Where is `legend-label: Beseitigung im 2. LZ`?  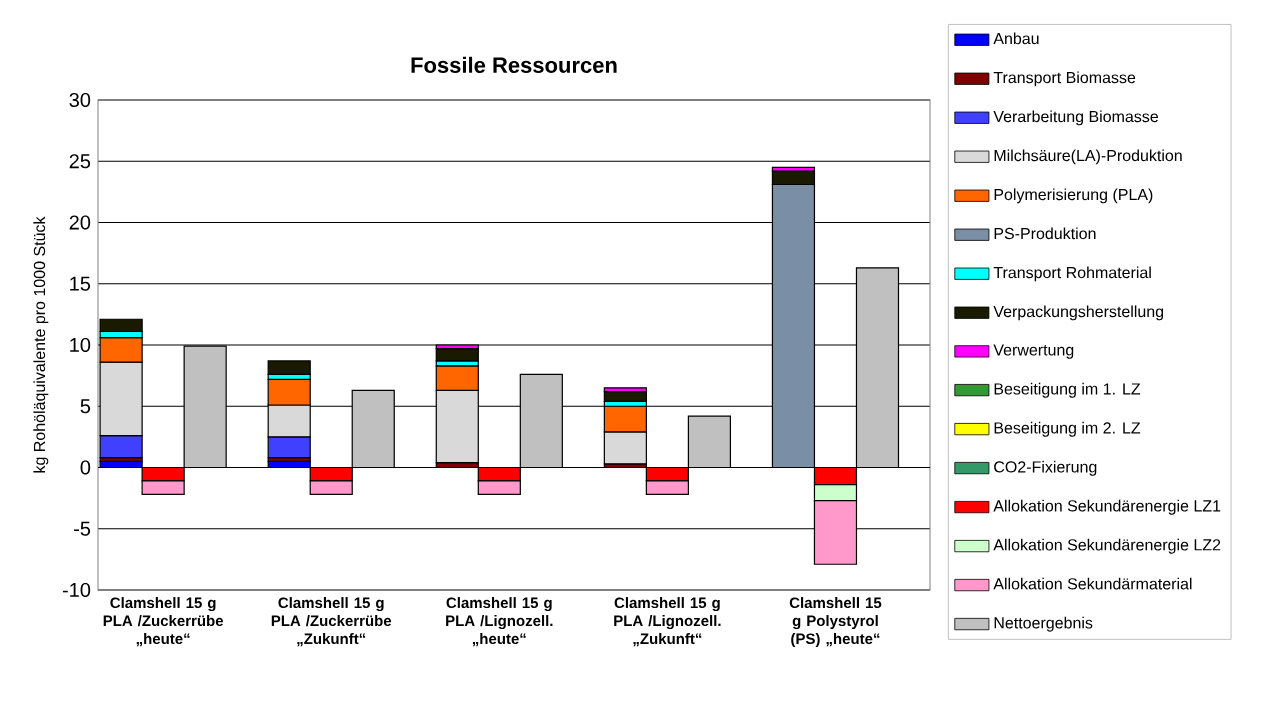
legend-label: Beseitigung im 2. LZ is located at coordinates (1067, 429).